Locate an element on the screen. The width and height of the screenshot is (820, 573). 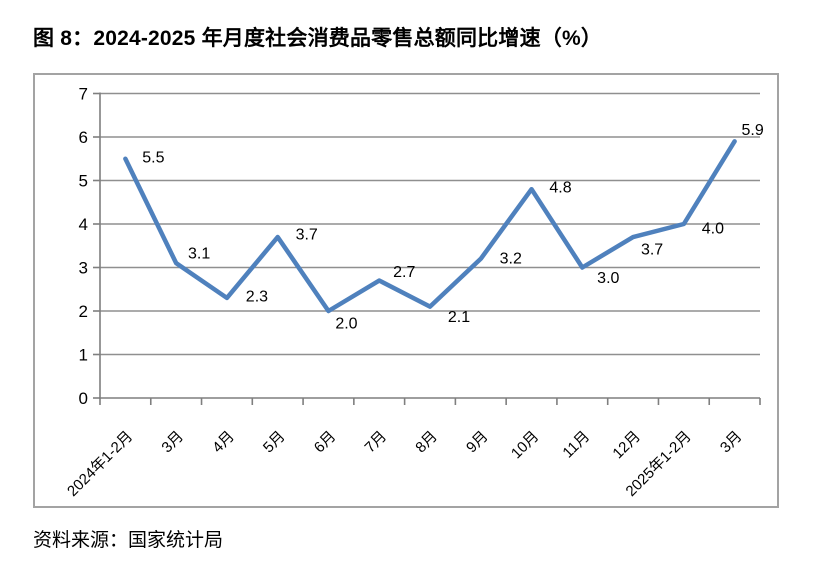
data-point-label: 2.1 is located at coordinates (459, 317).